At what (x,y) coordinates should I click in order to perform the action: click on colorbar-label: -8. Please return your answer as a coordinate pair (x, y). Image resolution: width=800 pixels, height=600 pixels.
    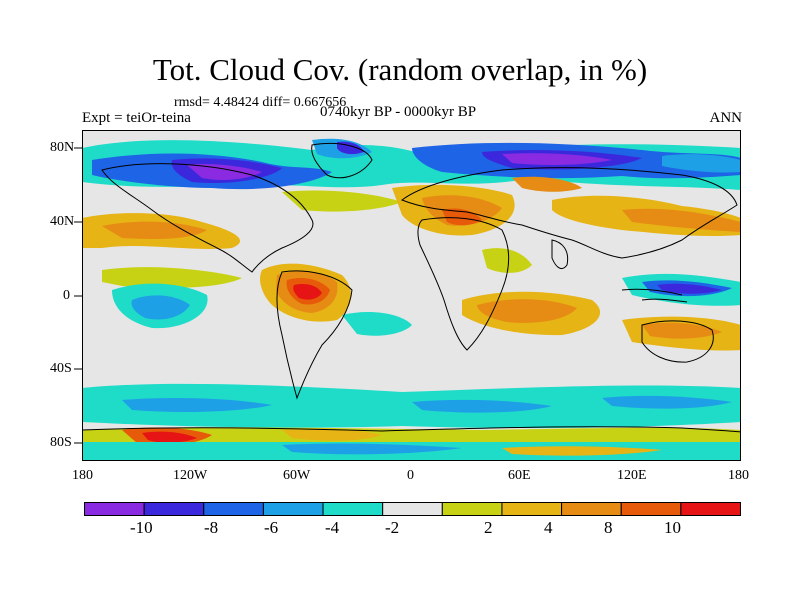
    Looking at the image, I should click on (211, 527).